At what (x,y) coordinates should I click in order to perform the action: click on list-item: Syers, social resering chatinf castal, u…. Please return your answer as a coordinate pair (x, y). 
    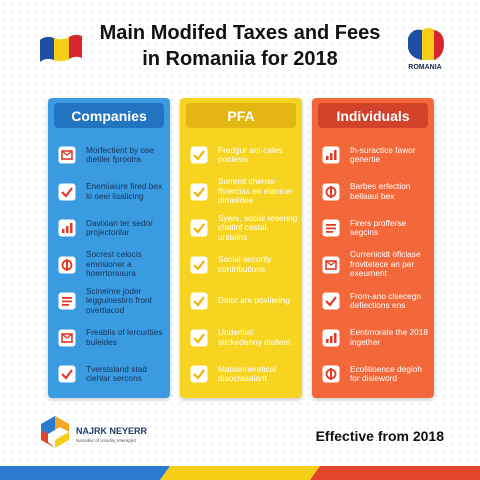
    Looking at the image, I should click on (244, 228).